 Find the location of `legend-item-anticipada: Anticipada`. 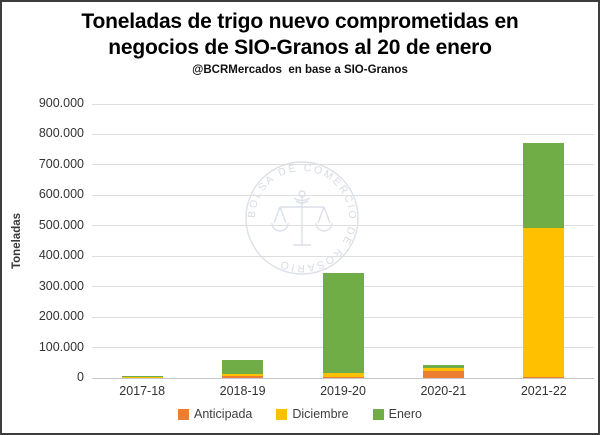

legend-item-anticipada: Anticipada is located at coordinates (215, 414).